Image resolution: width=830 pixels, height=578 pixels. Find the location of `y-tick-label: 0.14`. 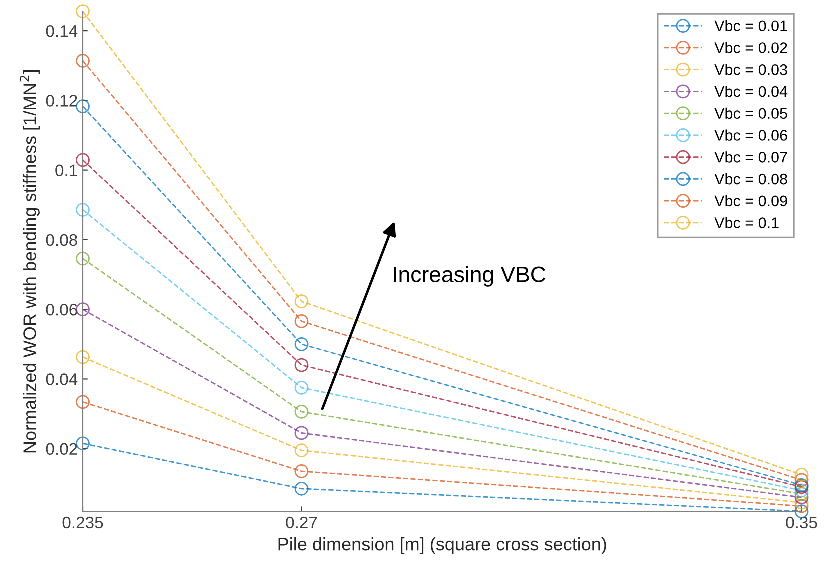

y-tick-label: 0.14 is located at coordinates (62, 31).